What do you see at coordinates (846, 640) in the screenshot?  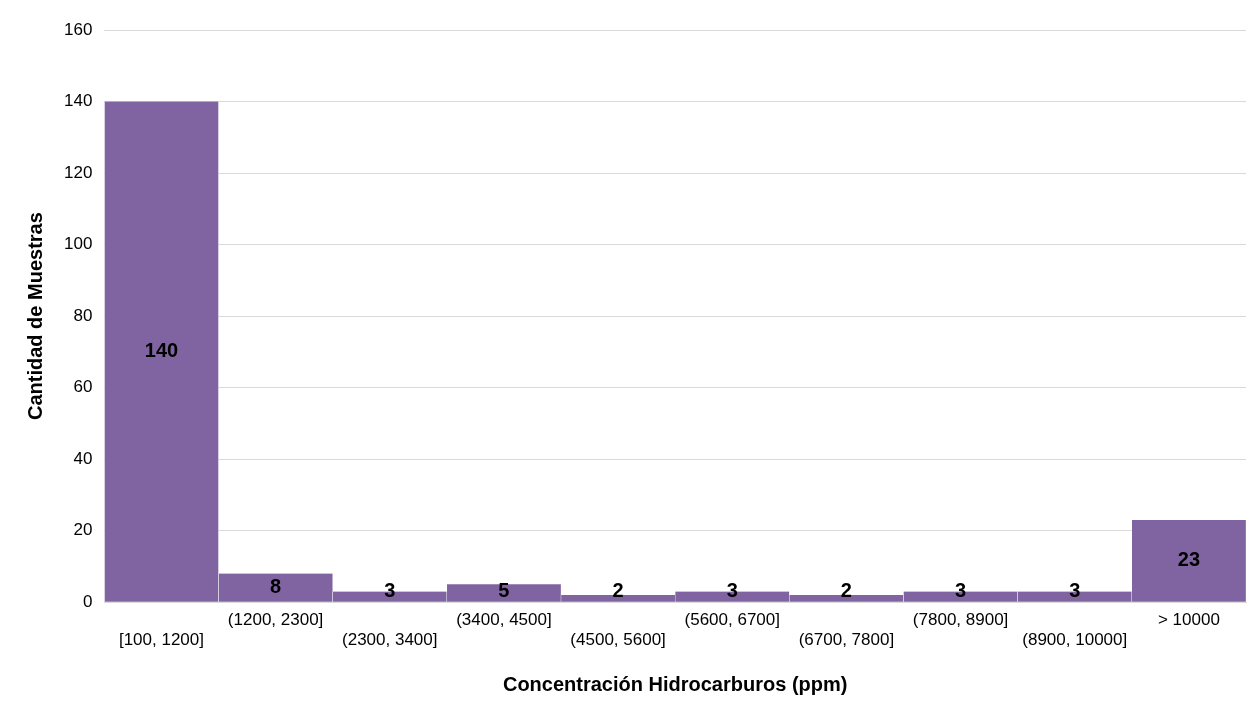 I see `x-tick-label: (6700, 7800]` at bounding box center [846, 640].